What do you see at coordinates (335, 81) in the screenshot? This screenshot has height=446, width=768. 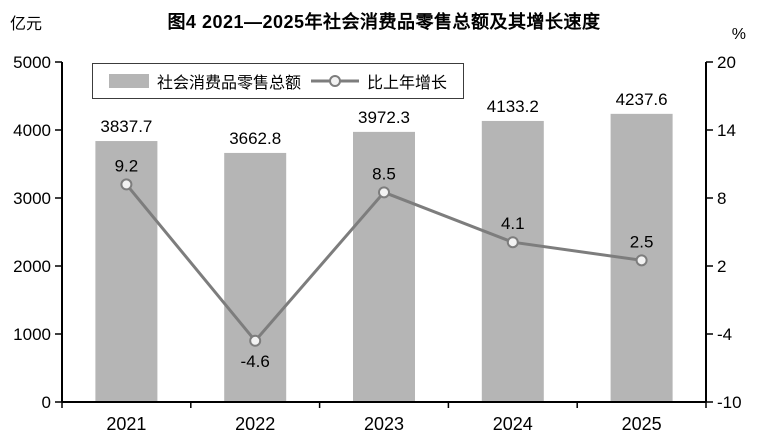 I see `line-series-swatch` at bounding box center [335, 81].